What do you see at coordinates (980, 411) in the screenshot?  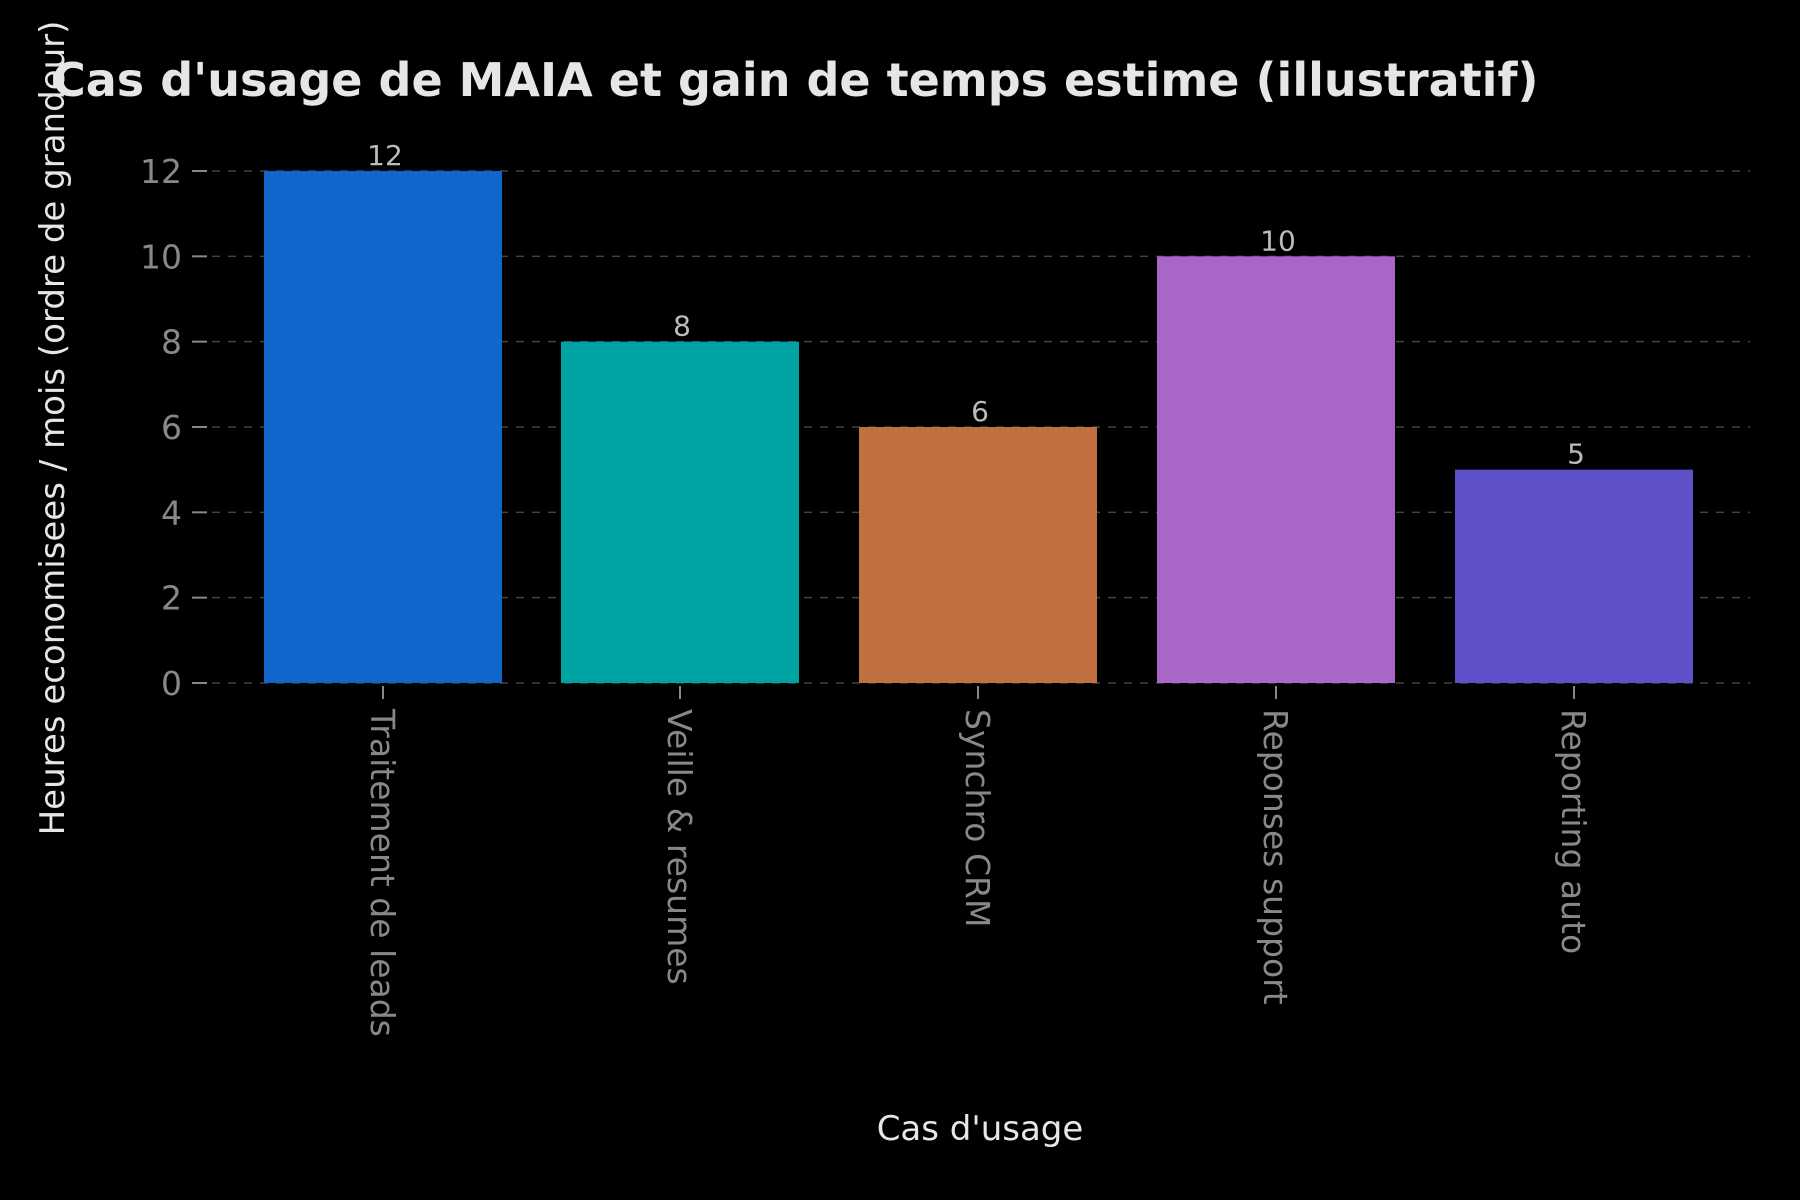 I see `data-label: 6` at bounding box center [980, 411].